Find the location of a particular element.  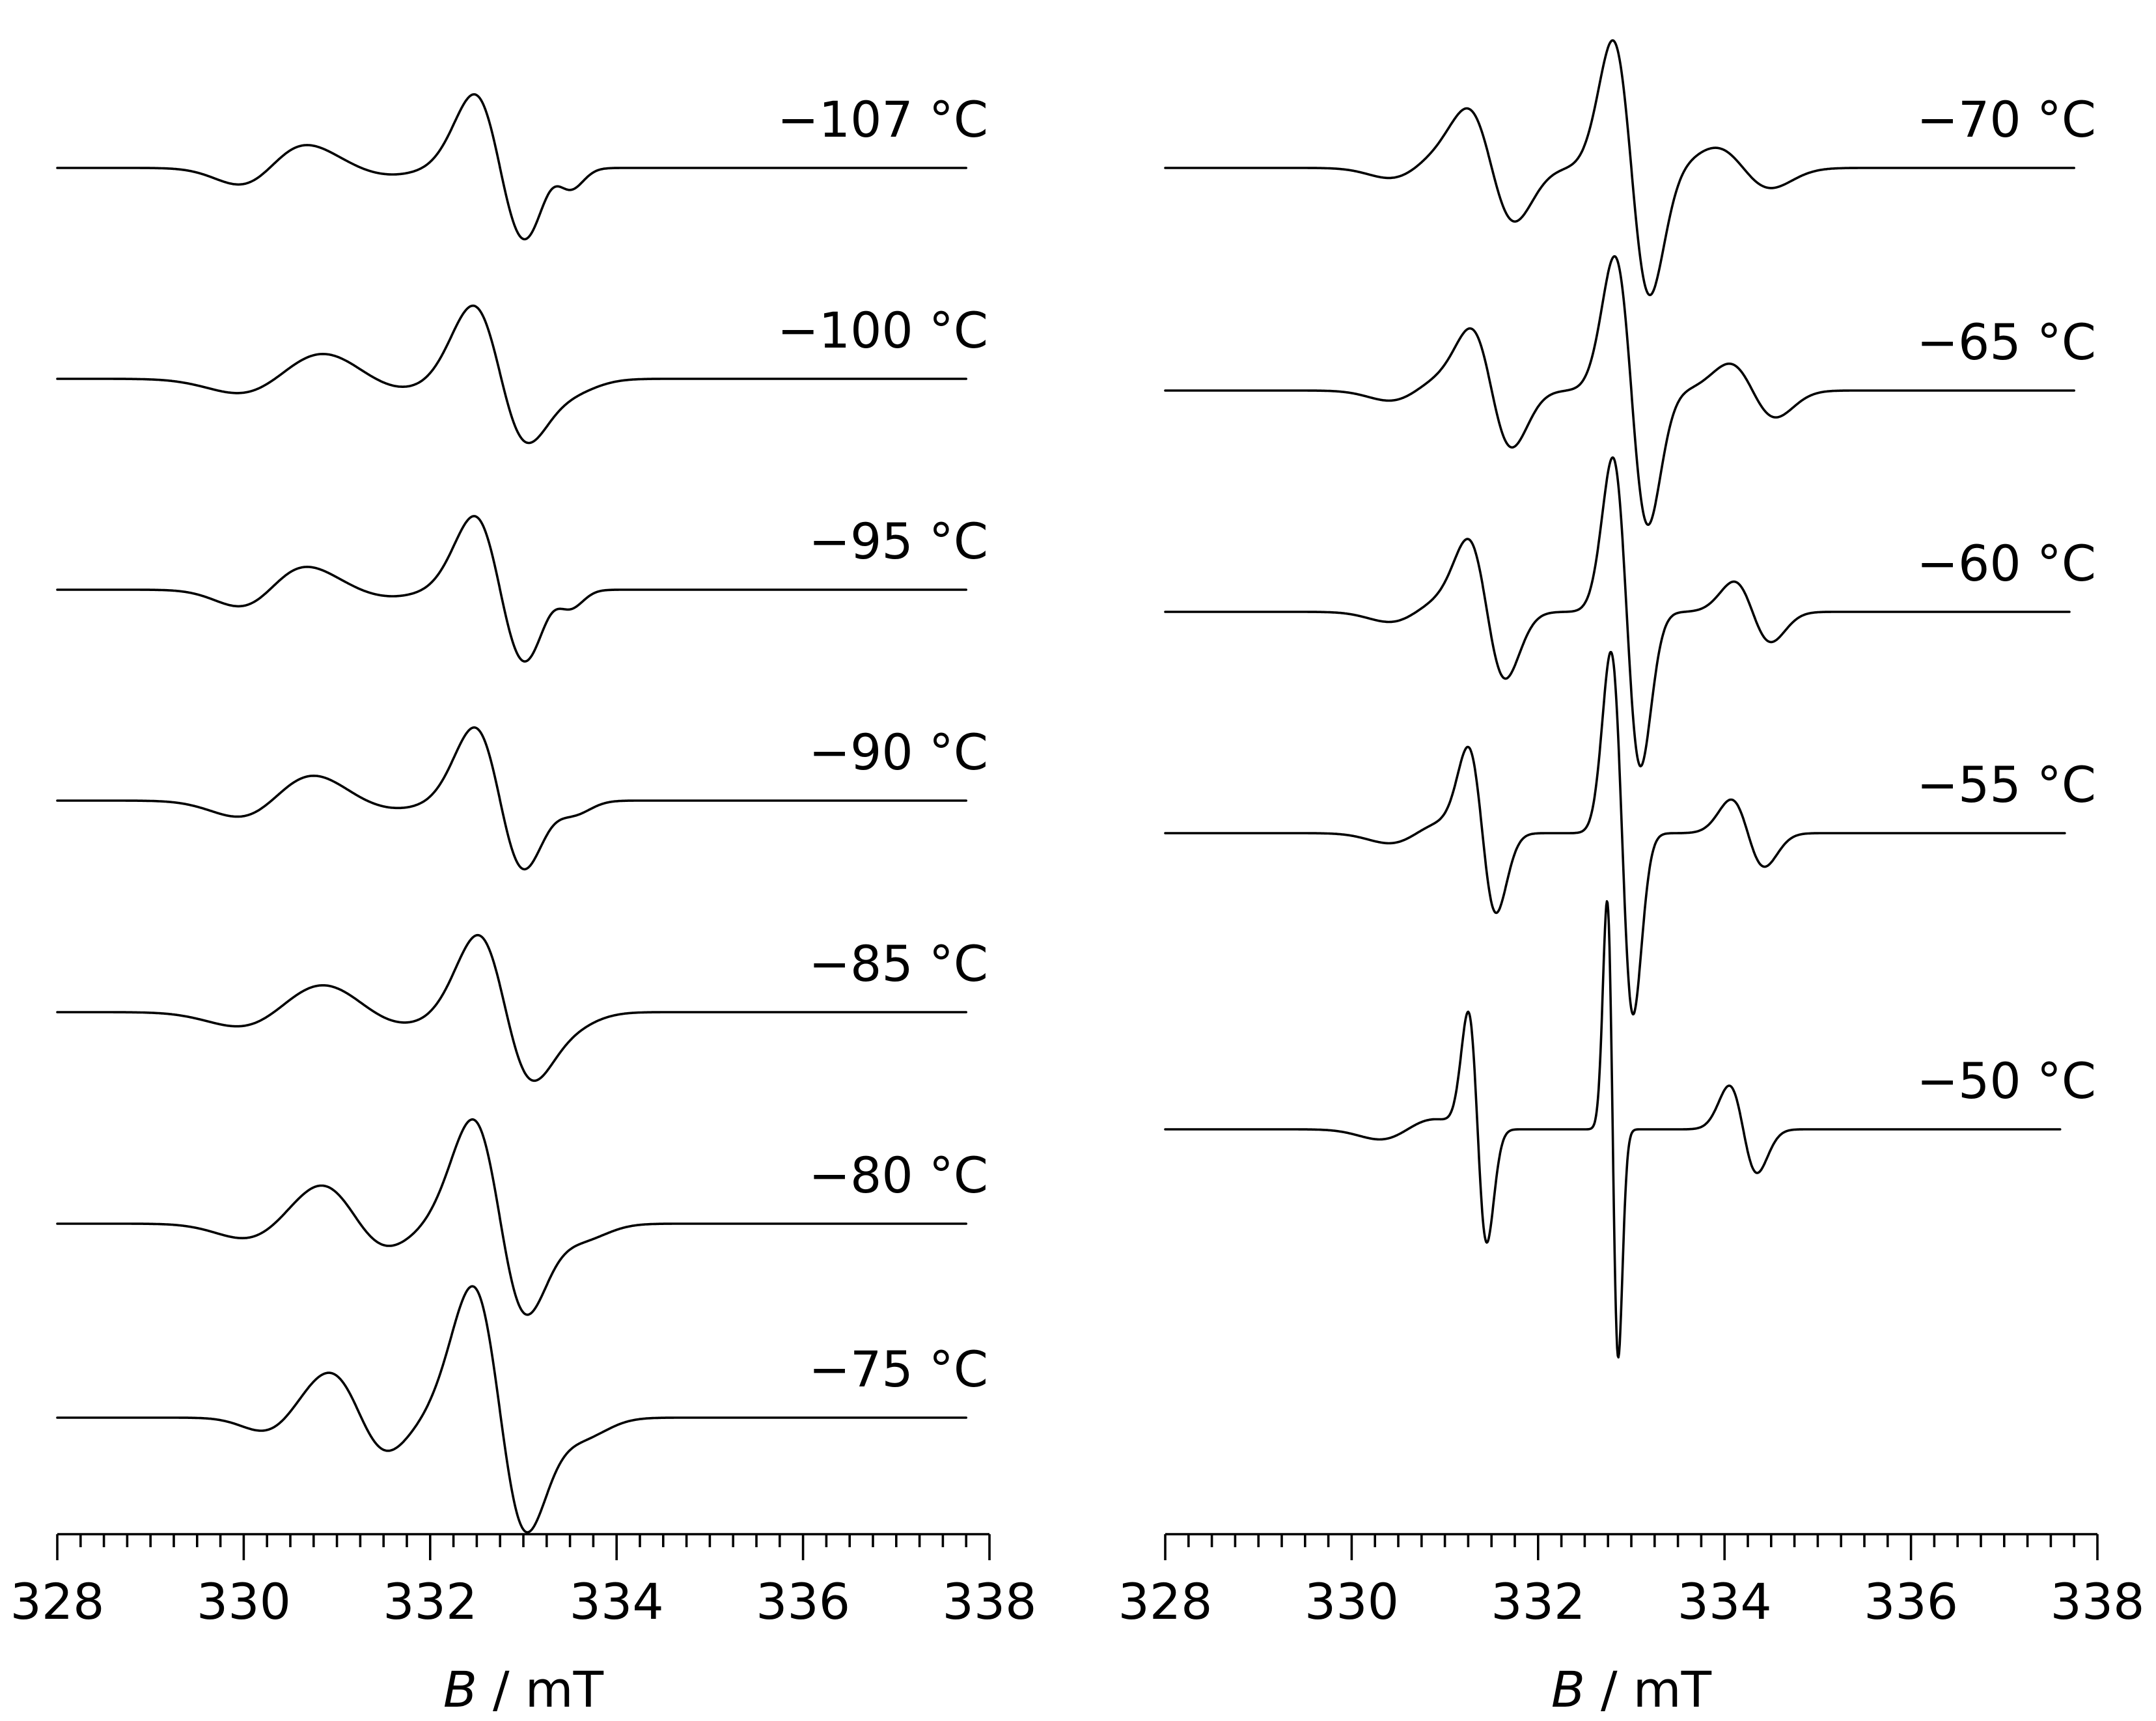

temperature-label: −100 °C is located at coordinates (882, 330).